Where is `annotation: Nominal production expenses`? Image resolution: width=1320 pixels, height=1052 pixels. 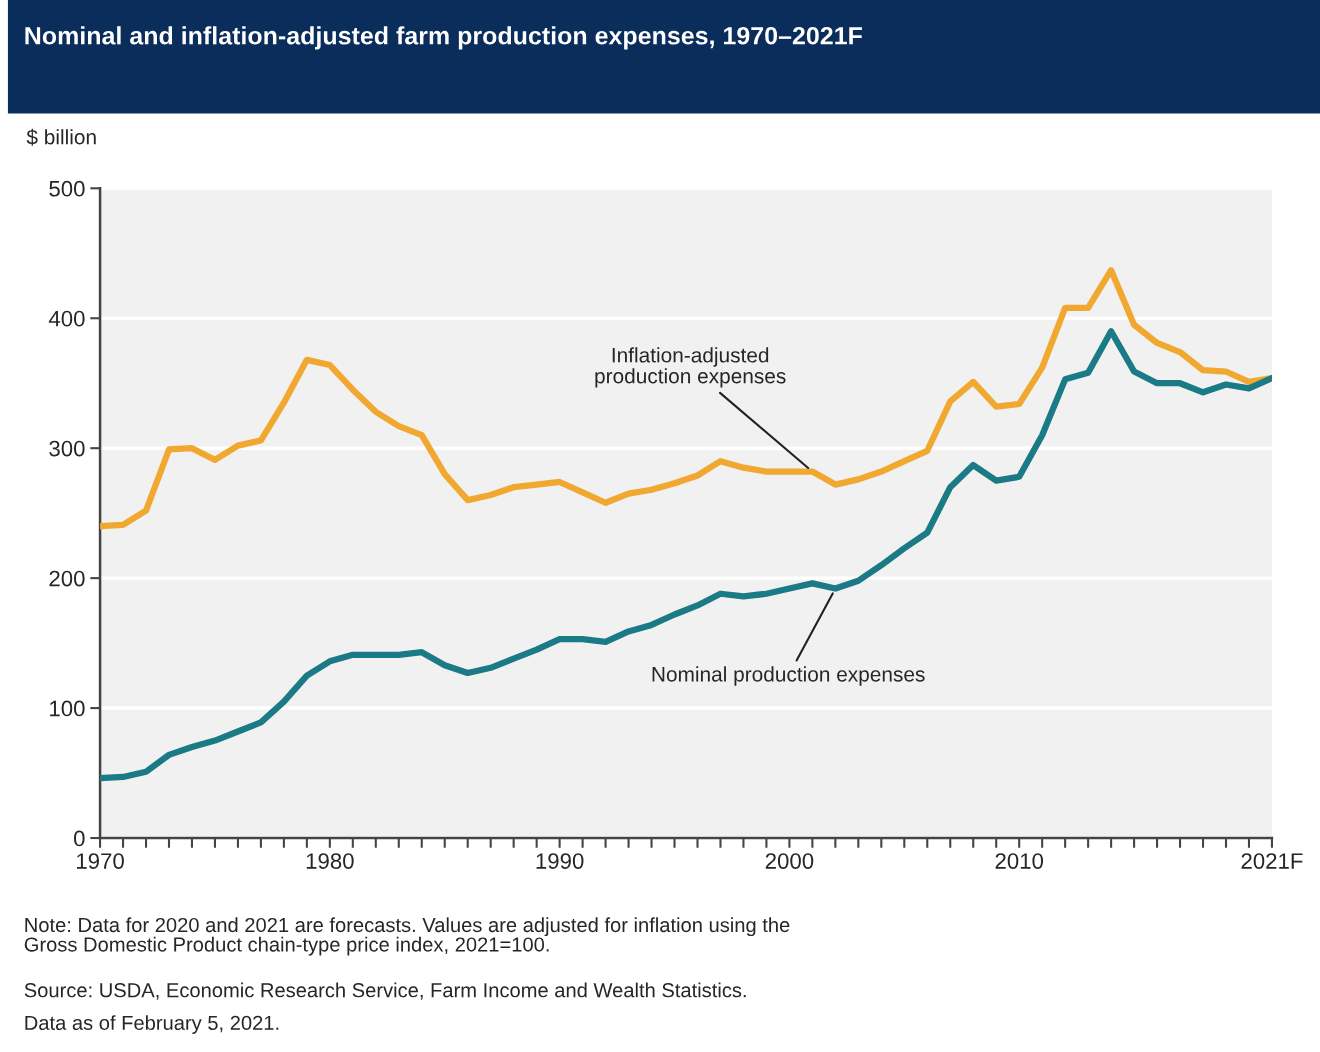 annotation: Nominal production expenses is located at coordinates (788, 676).